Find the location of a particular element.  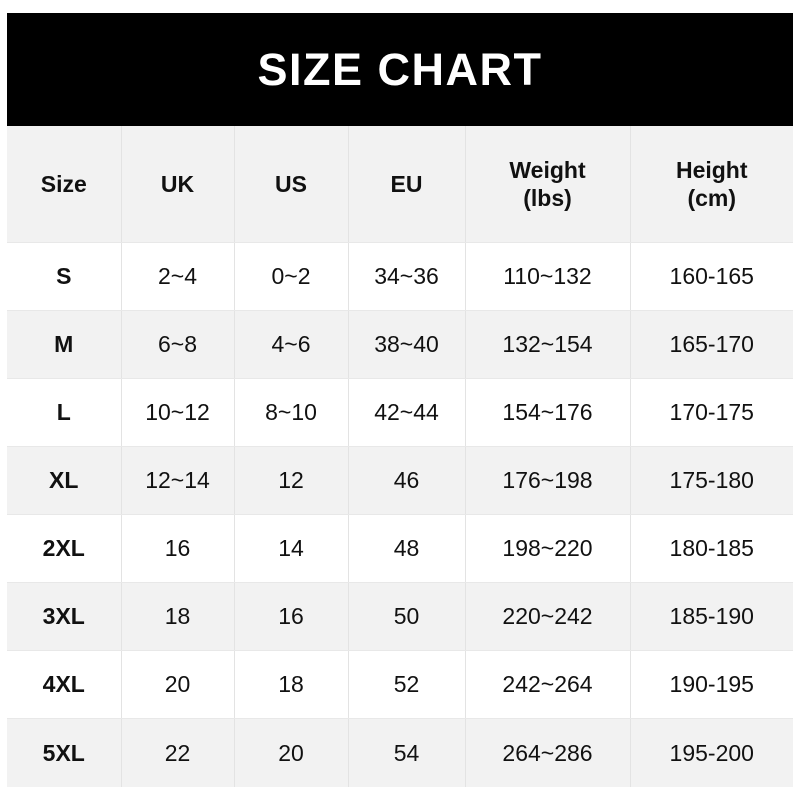

page-title: SIZE CHART is located at coordinates (400, 69).